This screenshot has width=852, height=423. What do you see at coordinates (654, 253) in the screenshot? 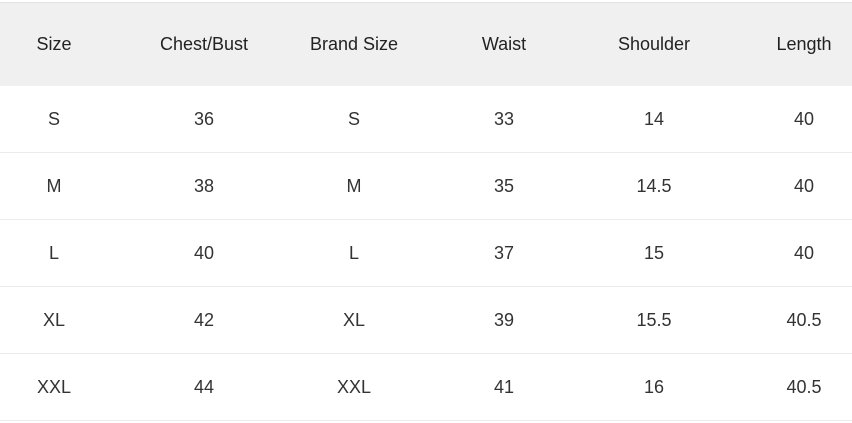
I see `table-cell: 15` at bounding box center [654, 253].